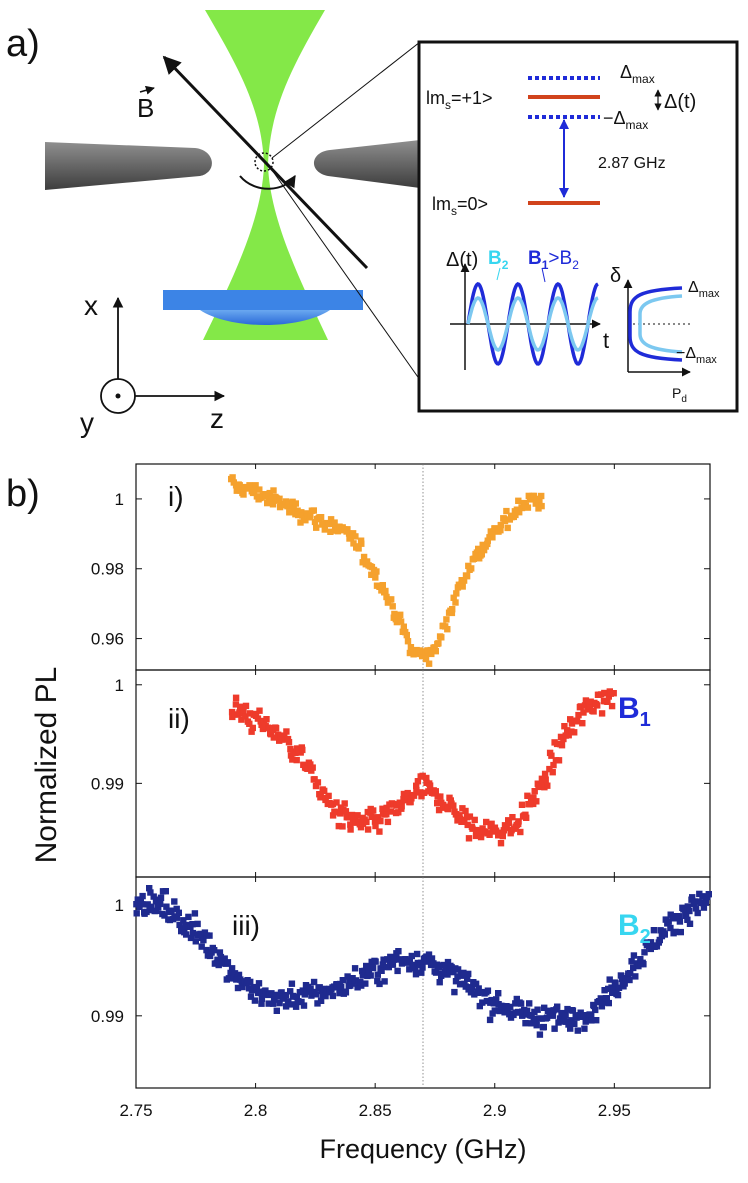 Image resolution: width=748 pixels, height=1183 pixels. What do you see at coordinates (459, 100) in the screenshot?
I see `ms-plus-label: lms=+1>` at bounding box center [459, 100].